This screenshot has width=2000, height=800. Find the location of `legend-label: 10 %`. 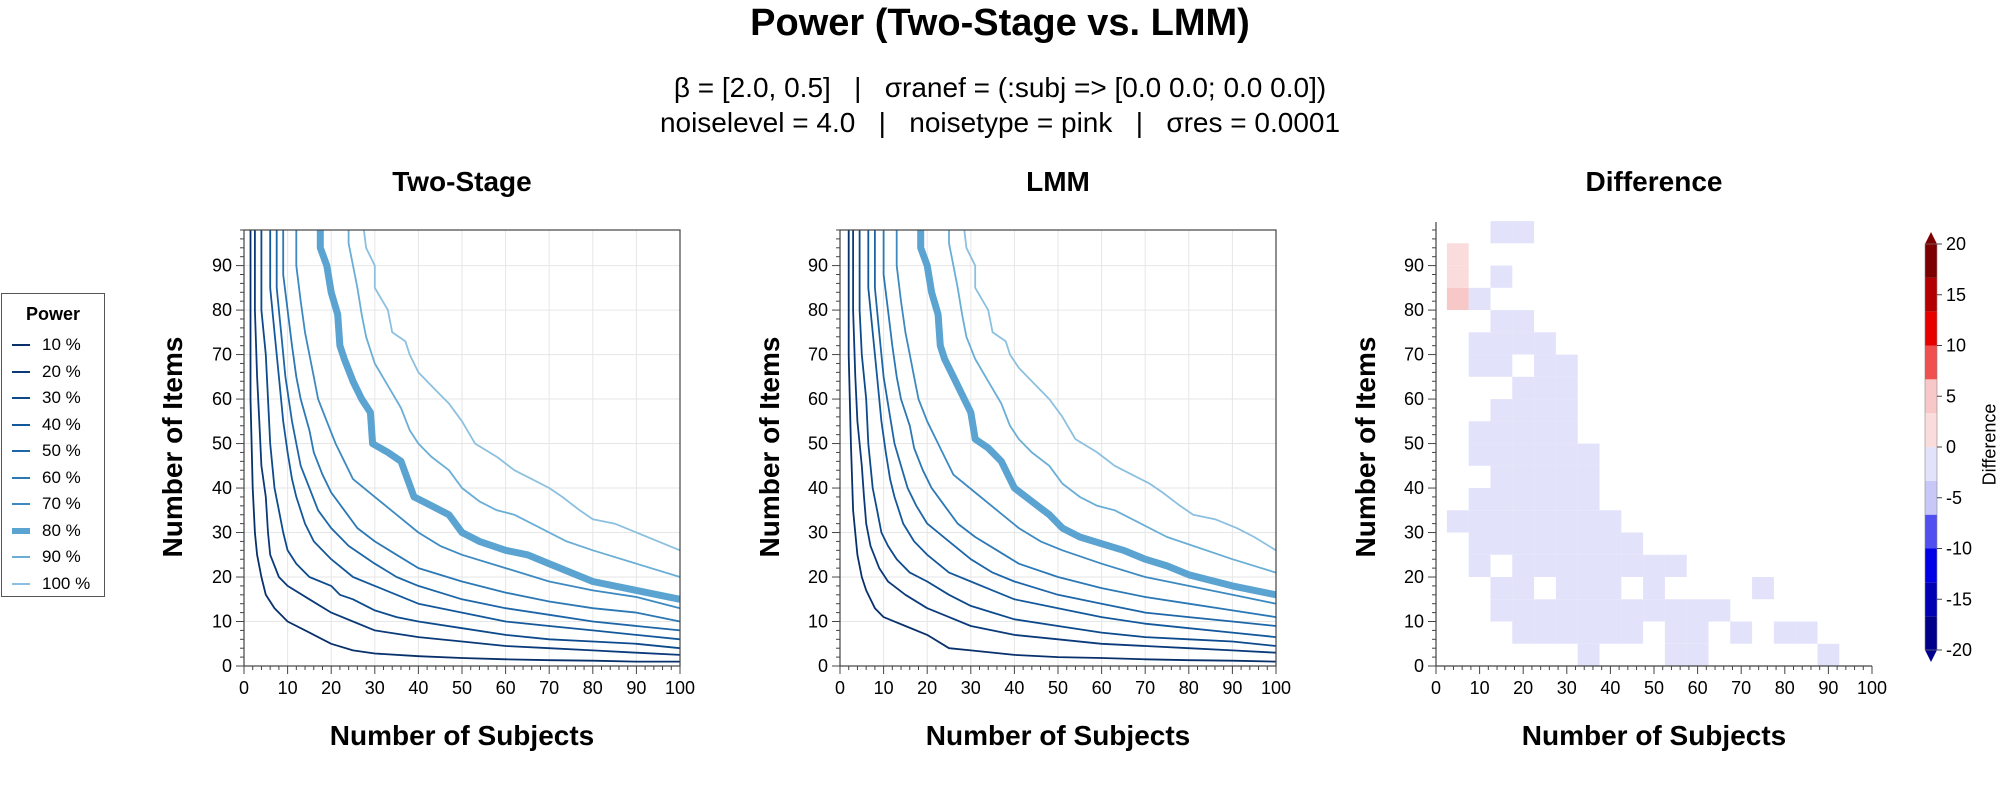

legend-label: 10 % is located at coordinates (61, 344).